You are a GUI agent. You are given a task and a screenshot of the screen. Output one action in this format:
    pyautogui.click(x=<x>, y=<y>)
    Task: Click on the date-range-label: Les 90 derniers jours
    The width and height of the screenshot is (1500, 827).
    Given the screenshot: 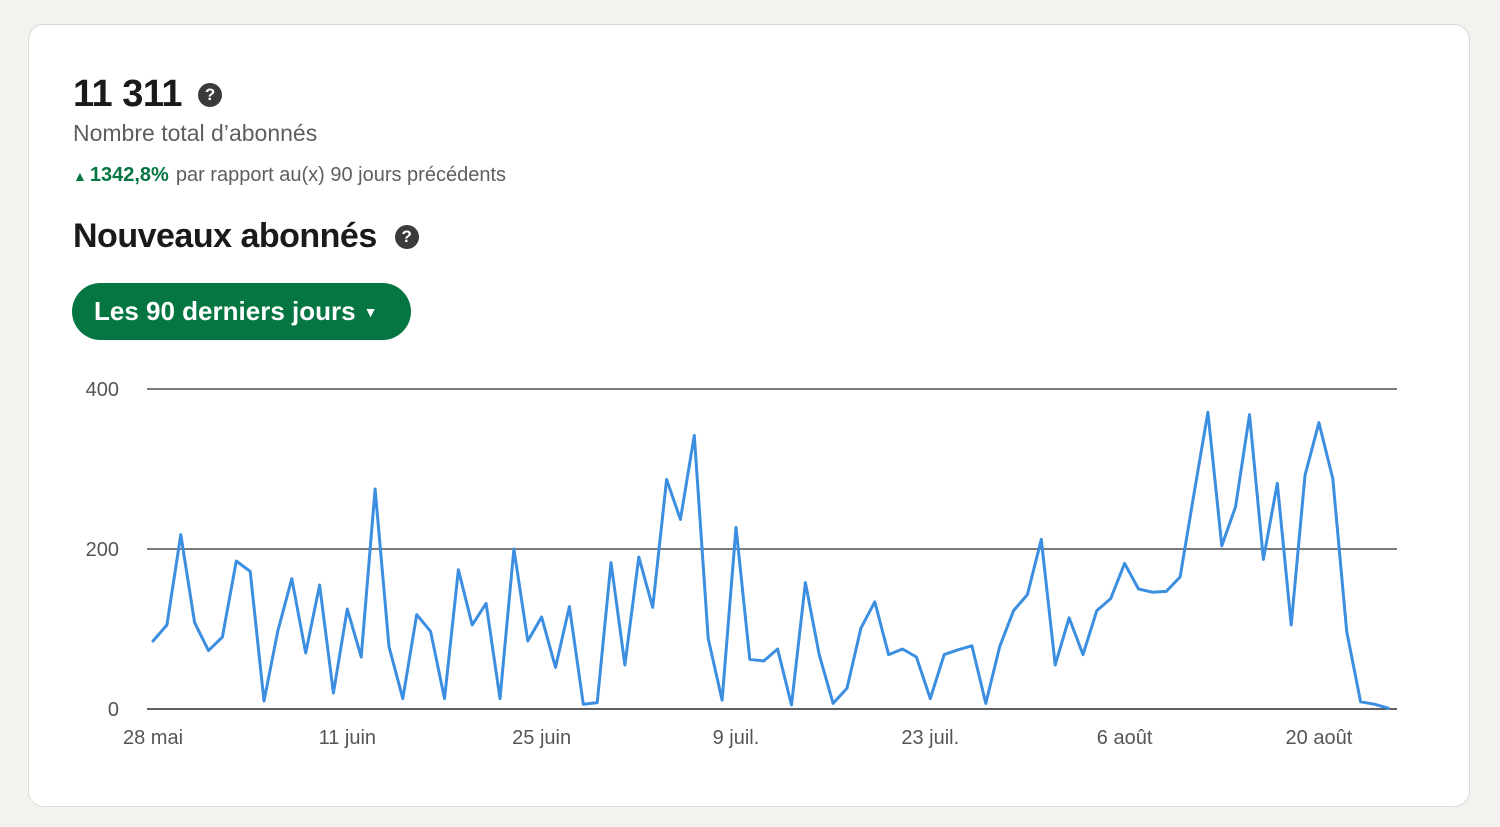 What is the action you would take?
    pyautogui.click(x=225, y=311)
    